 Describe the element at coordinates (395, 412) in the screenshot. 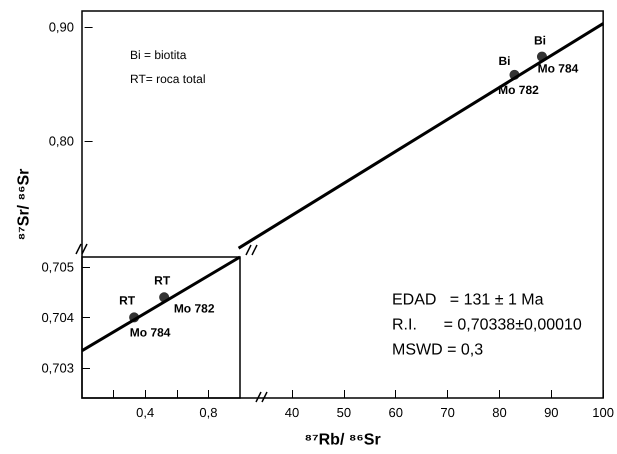

I see `x-tick-label: 60` at that location.